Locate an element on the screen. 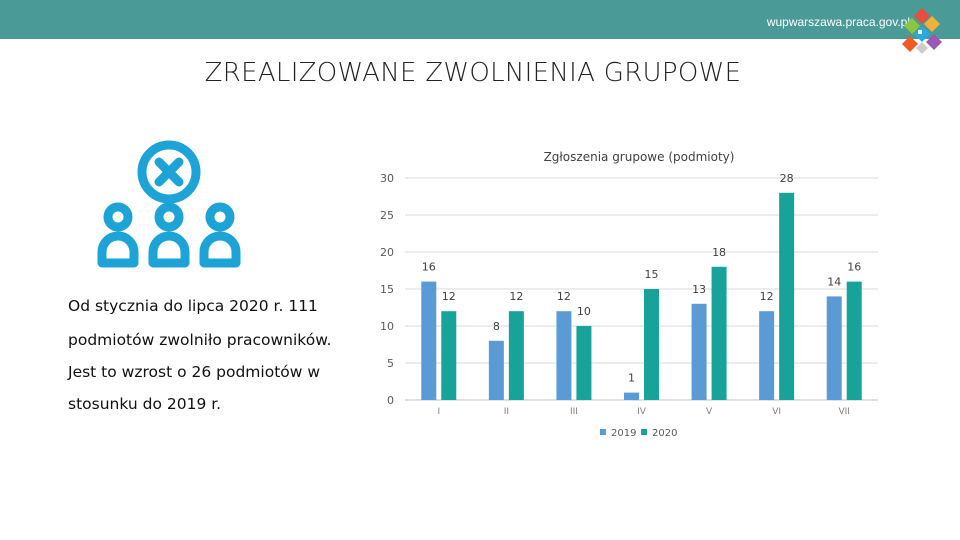  site-url: wupwarszawa.praca.gov.pl is located at coordinates (838, 22).